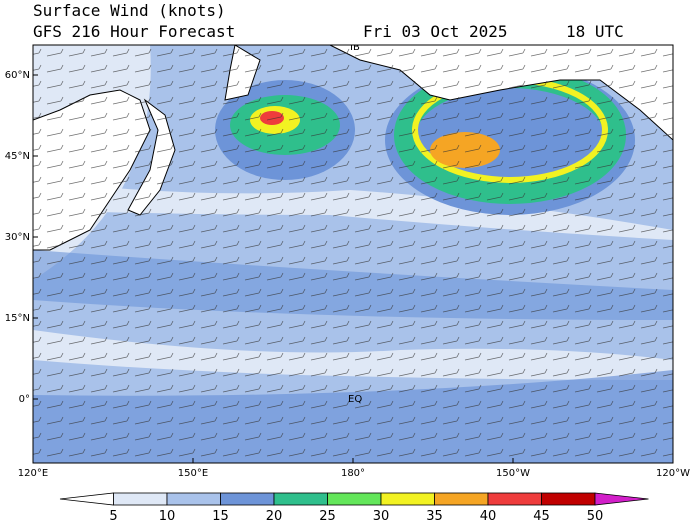 This screenshot has height=529, width=700. Describe the element at coordinates (673, 473) in the screenshot. I see `lon-label: 120°W` at that location.